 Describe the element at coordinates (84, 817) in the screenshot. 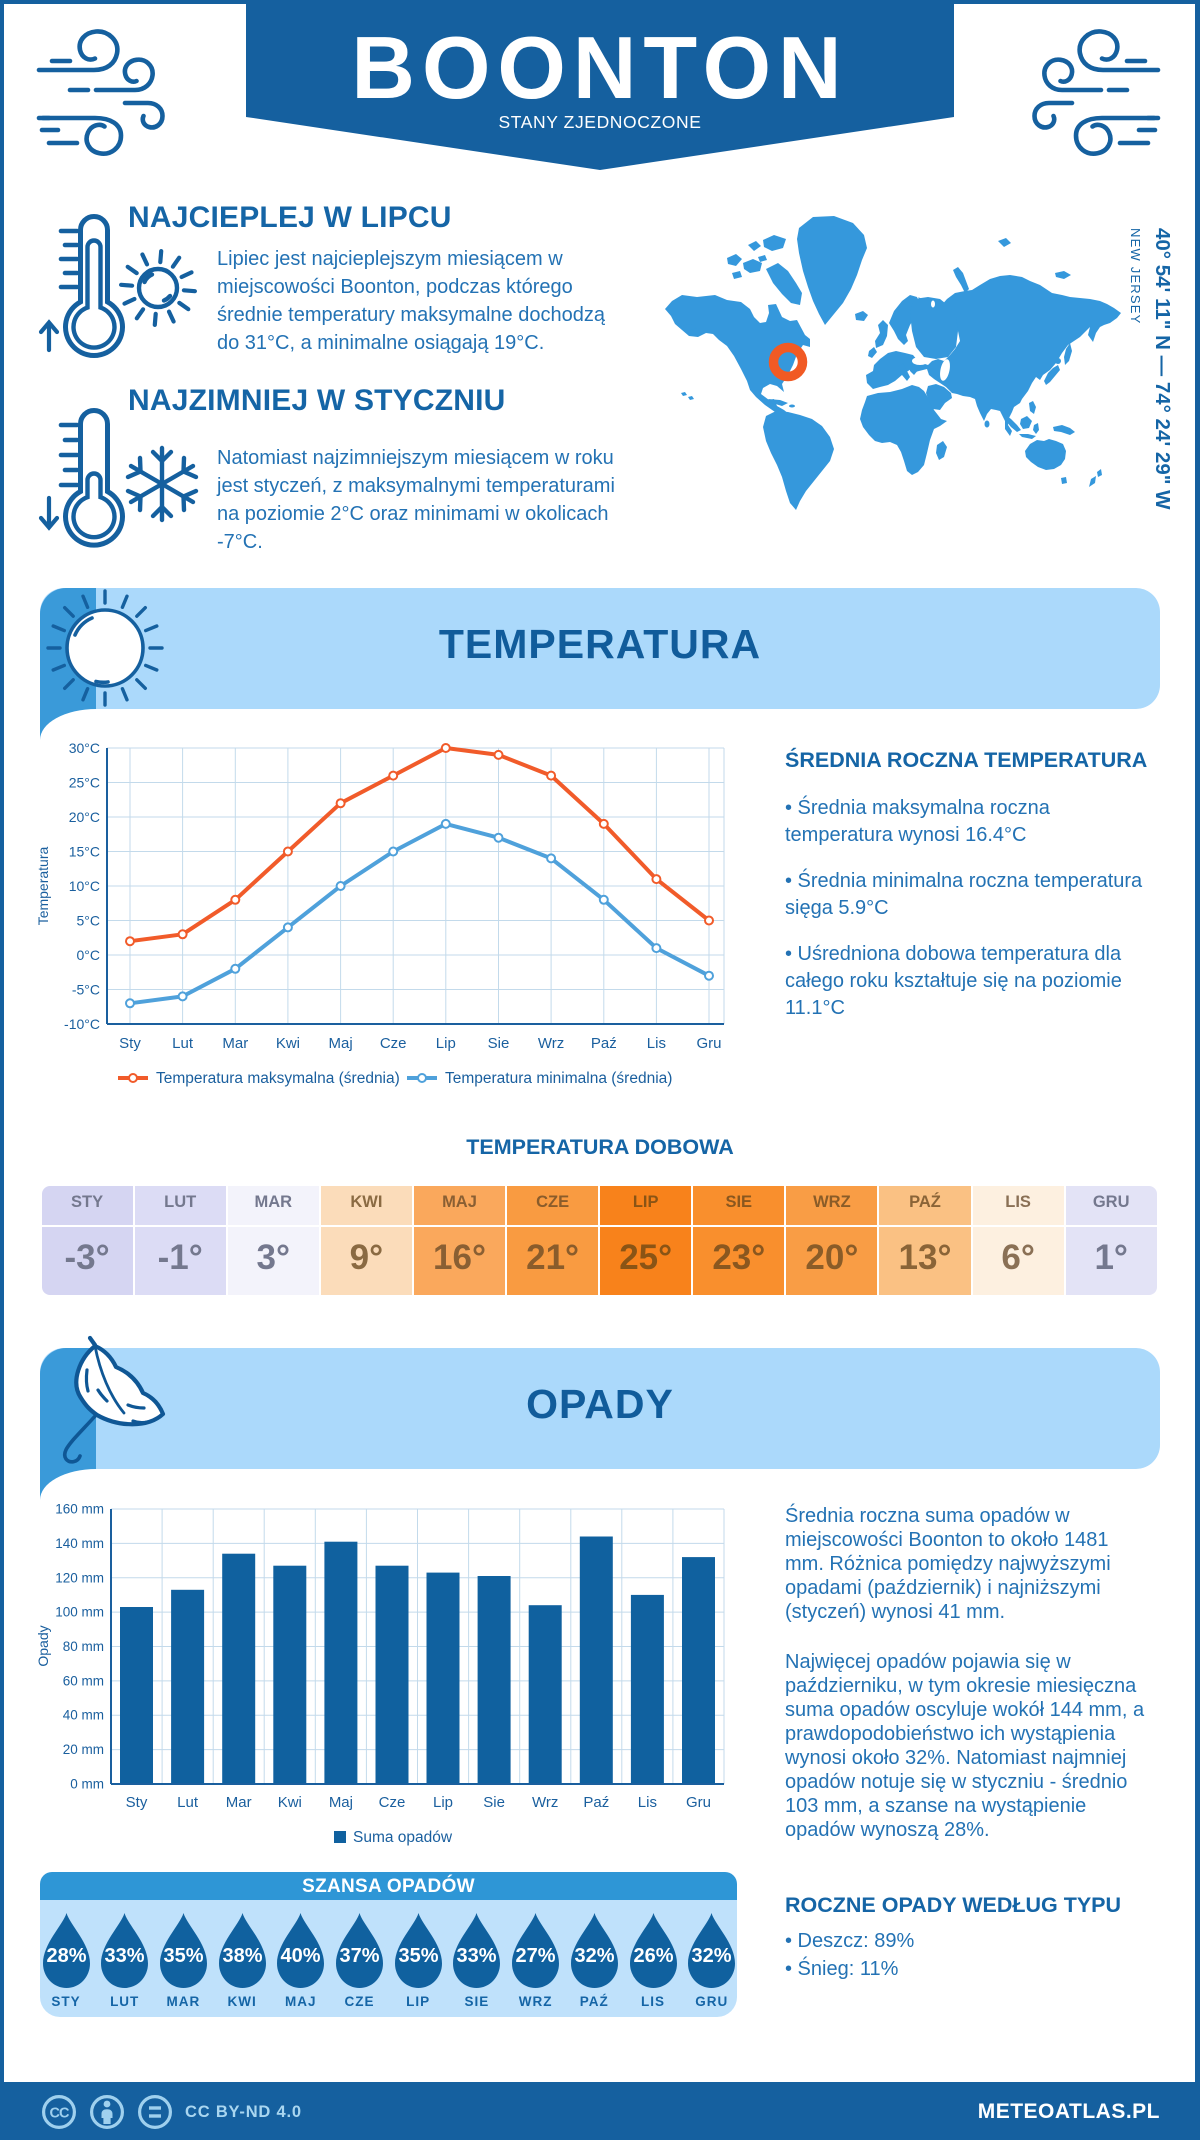

I see `svg-text: 20°C` at that location.